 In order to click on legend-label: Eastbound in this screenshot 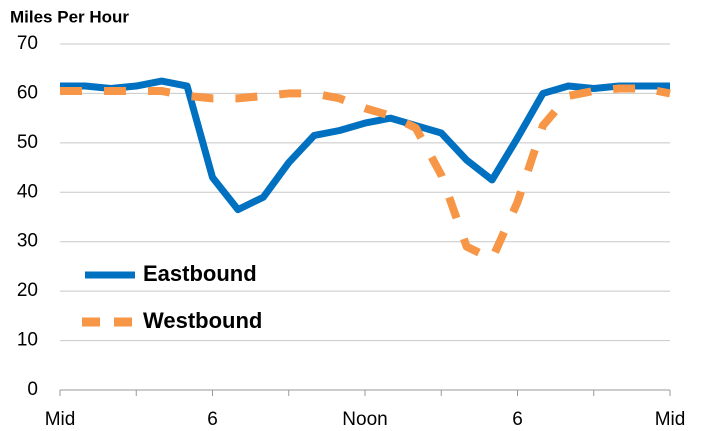, I will do `click(200, 273)`.